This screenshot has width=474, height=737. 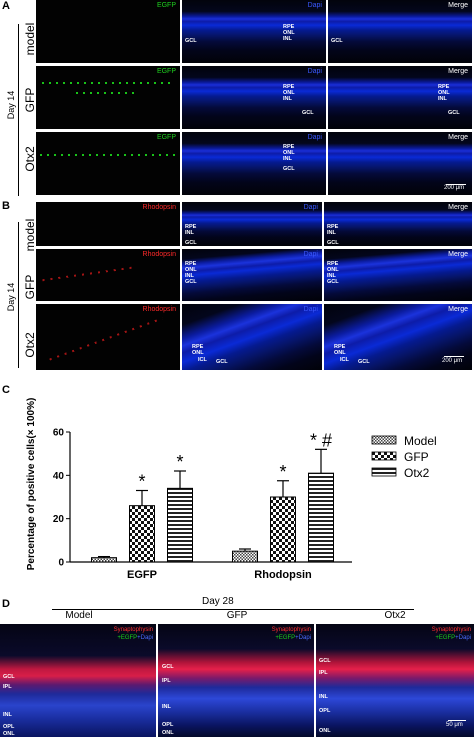 I want to click on panel-d-day-bracket, so click(x=233, y=609).